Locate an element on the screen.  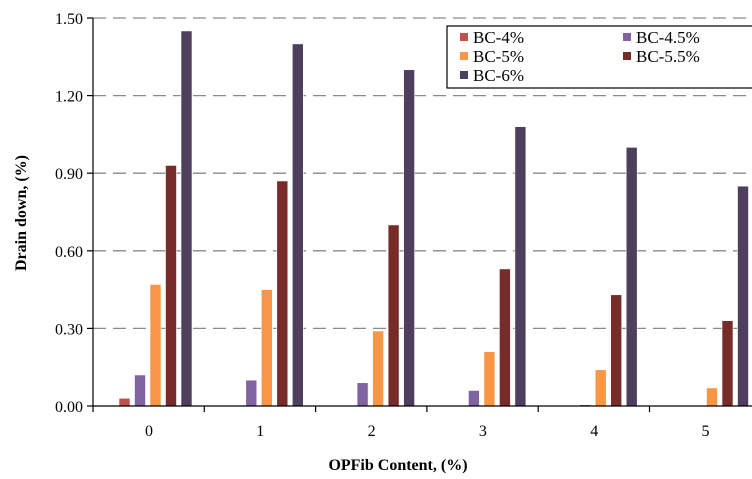
legend-box is located at coordinates (599, 57).